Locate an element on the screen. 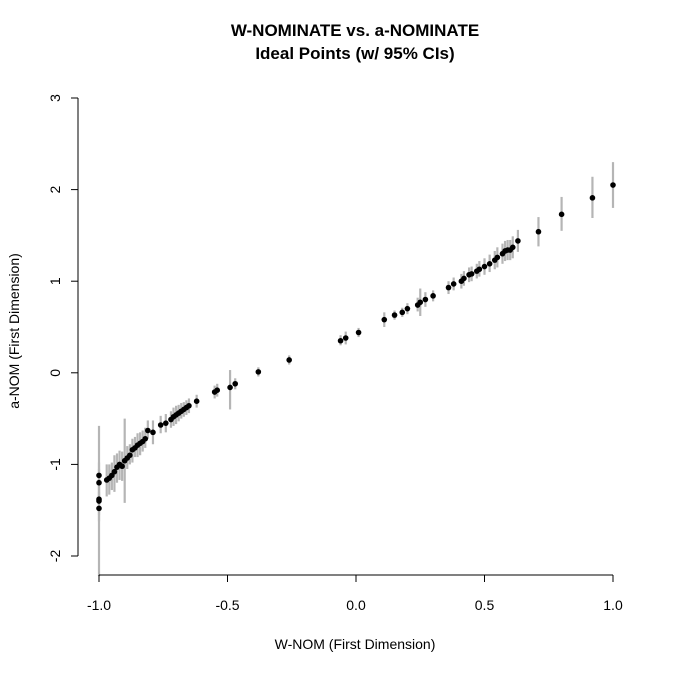  chart-subtitle: Ideal Points (w/ 95% CIs) is located at coordinates (354, 53).